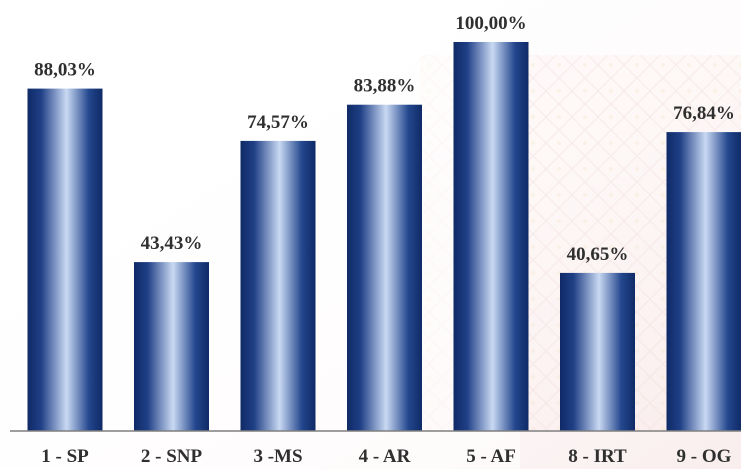  Describe the element at coordinates (278, 122) in the screenshot. I see `data-label-3: 74,57%` at that location.